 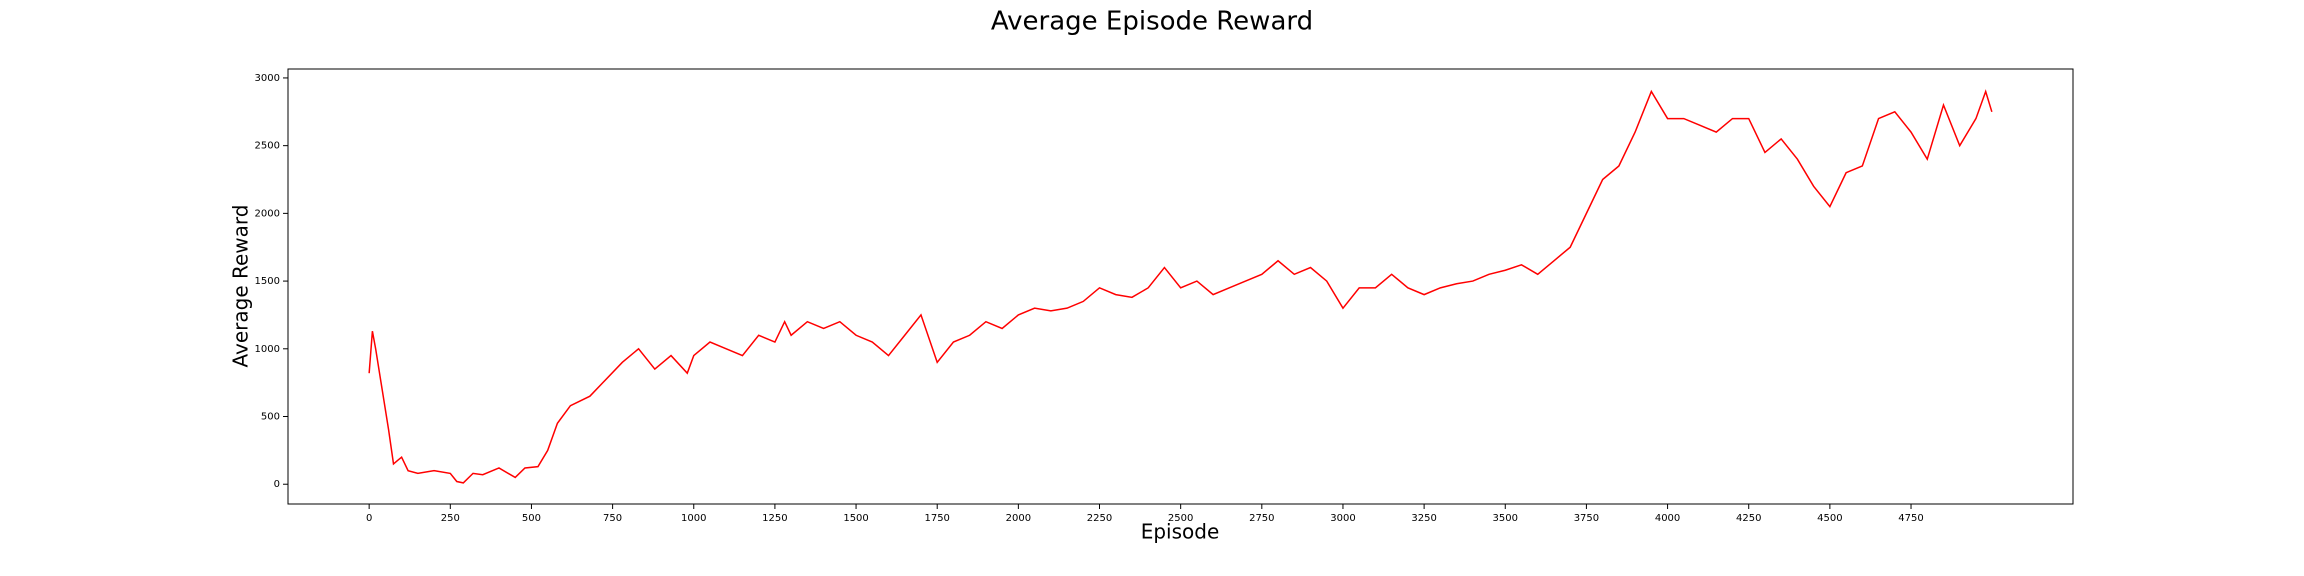 What do you see at coordinates (1018, 518) in the screenshot?
I see `x-tick-label: 2000` at bounding box center [1018, 518].